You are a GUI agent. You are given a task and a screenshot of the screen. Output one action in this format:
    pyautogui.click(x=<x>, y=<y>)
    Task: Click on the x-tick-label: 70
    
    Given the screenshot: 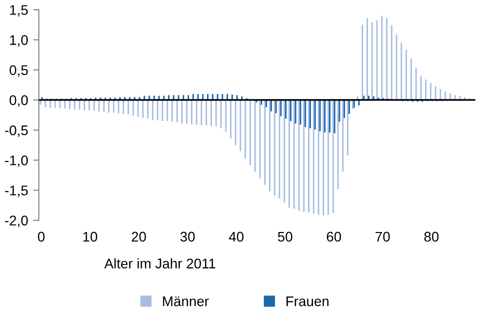 What is the action you would take?
    pyautogui.click(x=383, y=237)
    